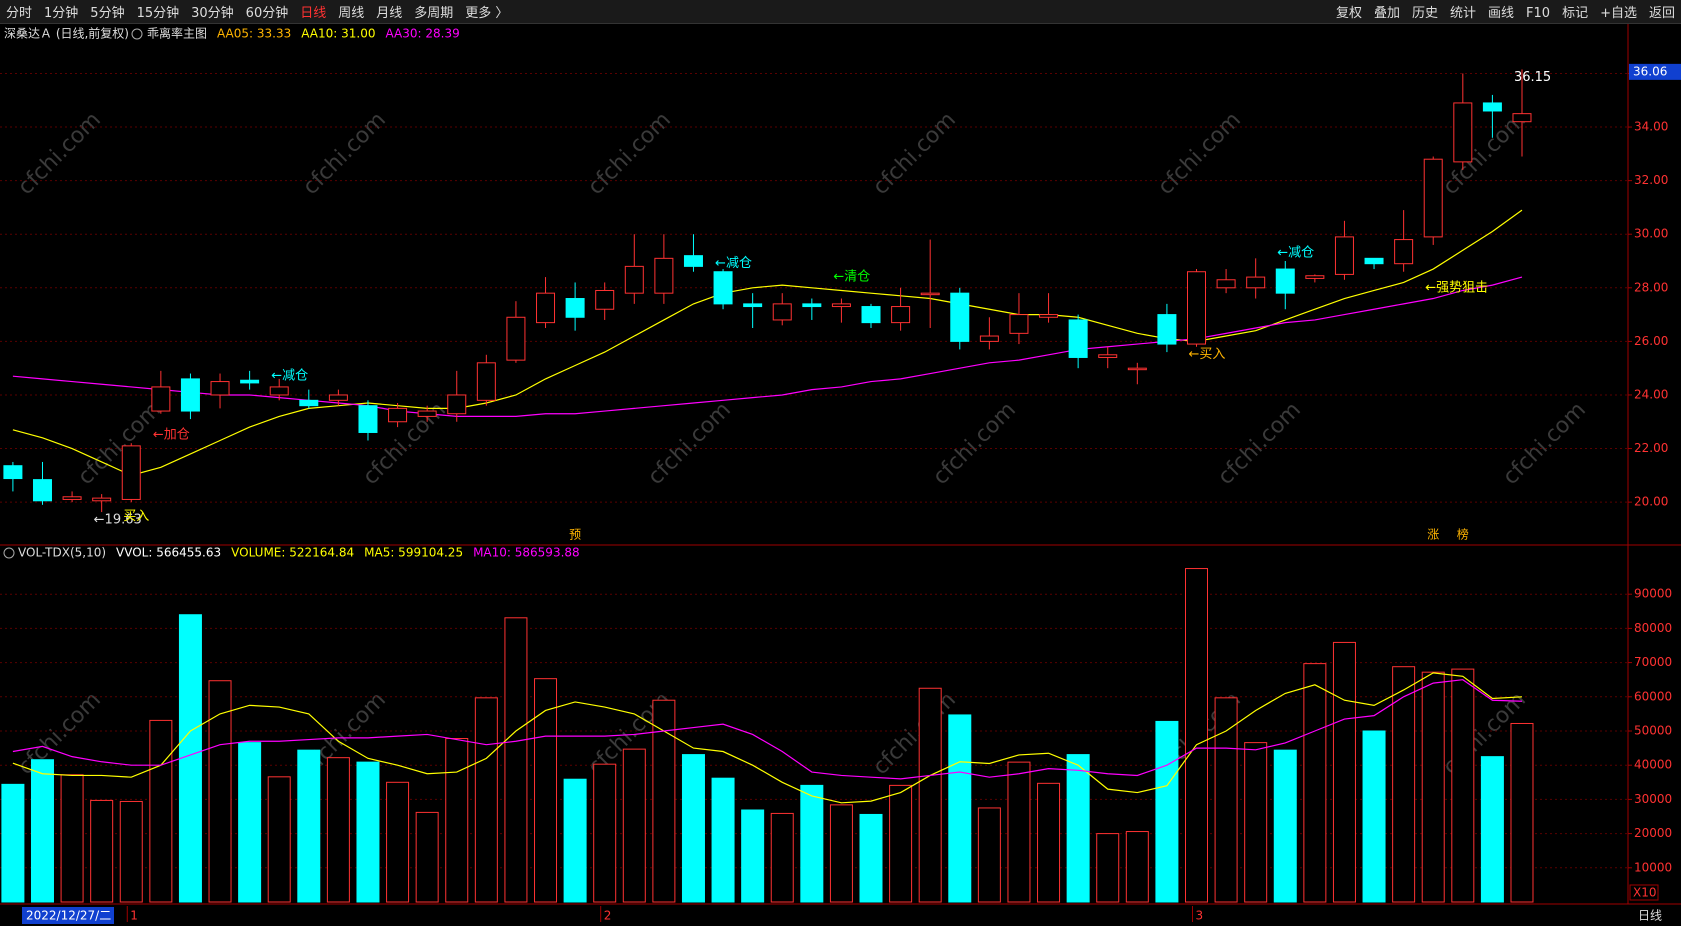 Image resolution: width=1681 pixels, height=926 pixels. Describe the element at coordinates (389, 13) in the screenshot. I see `toolbar-button: 月线` at that location.